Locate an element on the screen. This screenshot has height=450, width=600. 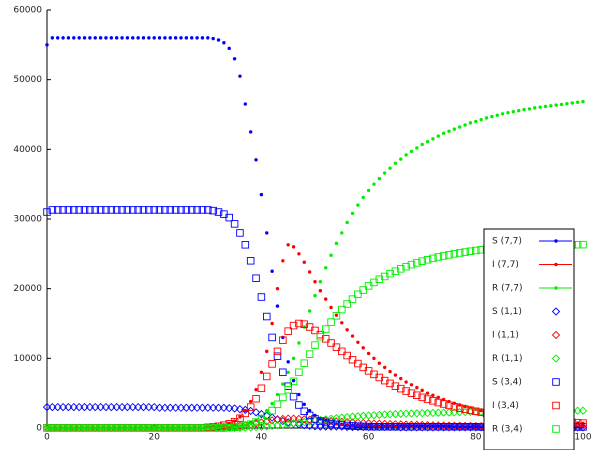
y-tick-label: 60000 is located at coordinates (27, 11).